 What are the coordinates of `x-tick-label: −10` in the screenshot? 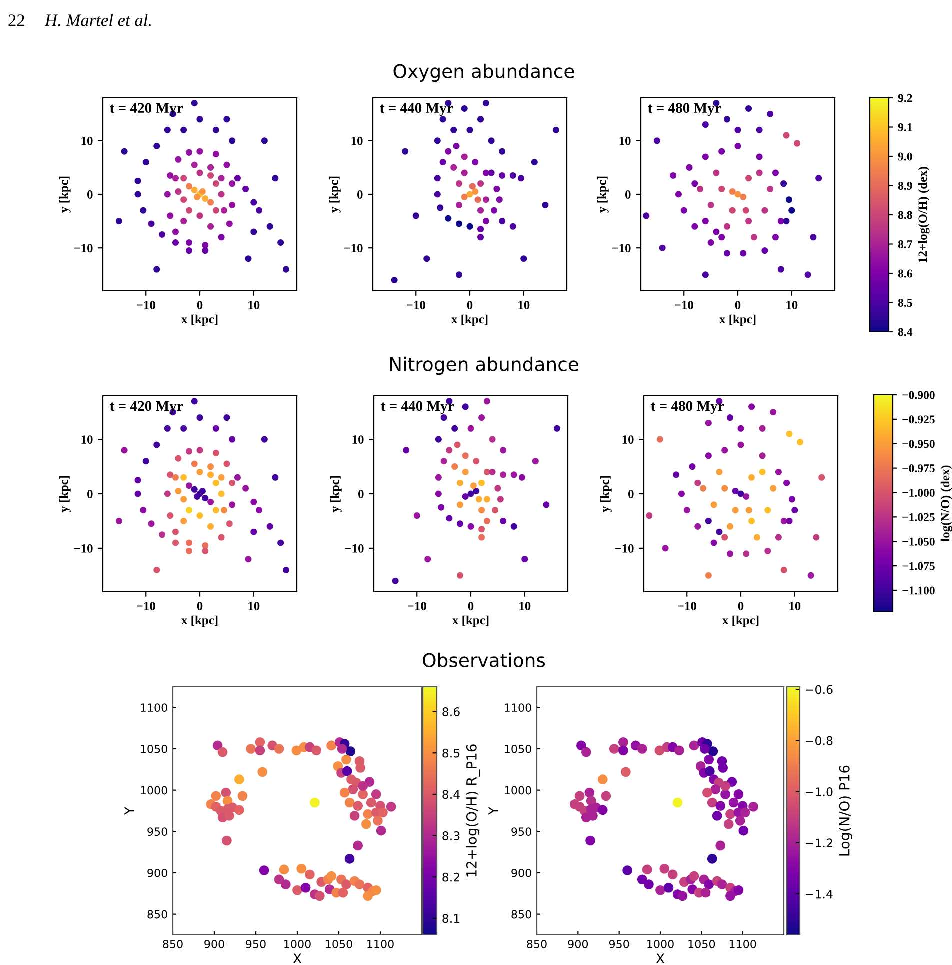 It's located at (417, 606).